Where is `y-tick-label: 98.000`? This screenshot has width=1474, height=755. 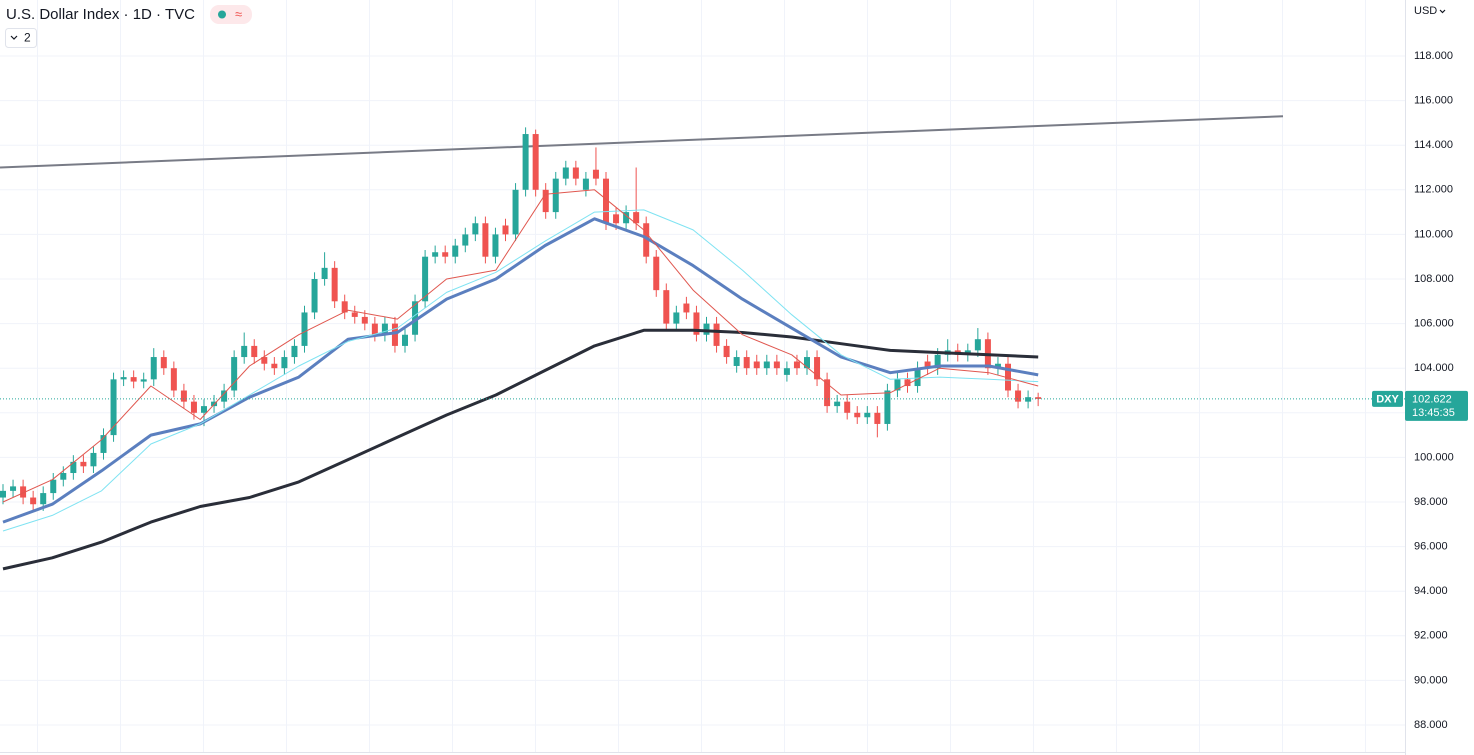 y-tick-label: 98.000 is located at coordinates (1431, 502).